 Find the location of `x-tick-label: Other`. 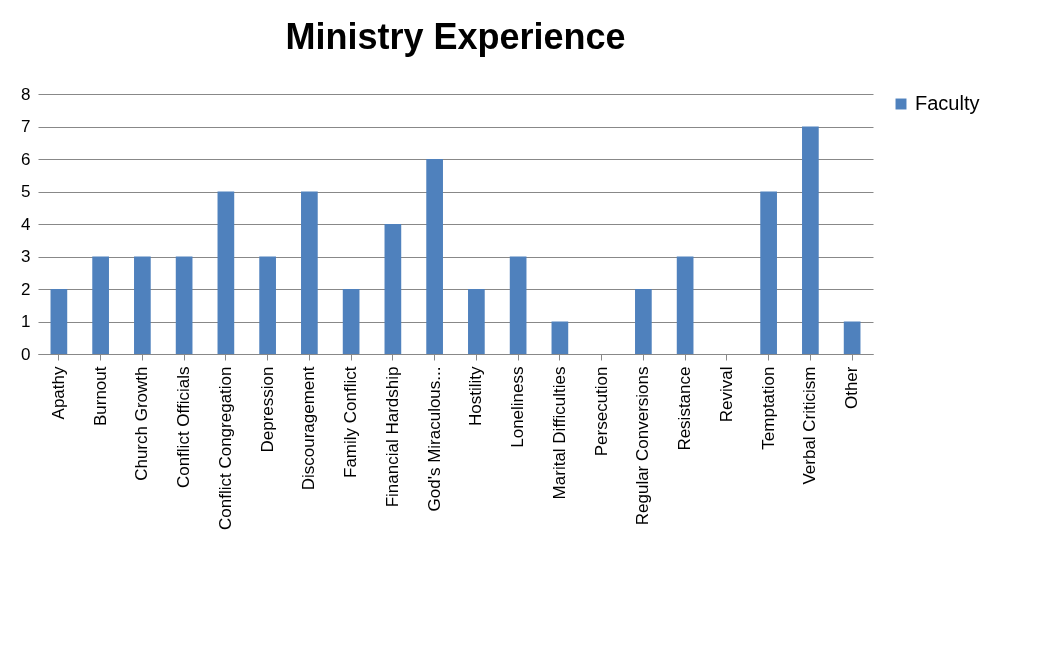

x-tick-label: Other is located at coordinates (852, 388).